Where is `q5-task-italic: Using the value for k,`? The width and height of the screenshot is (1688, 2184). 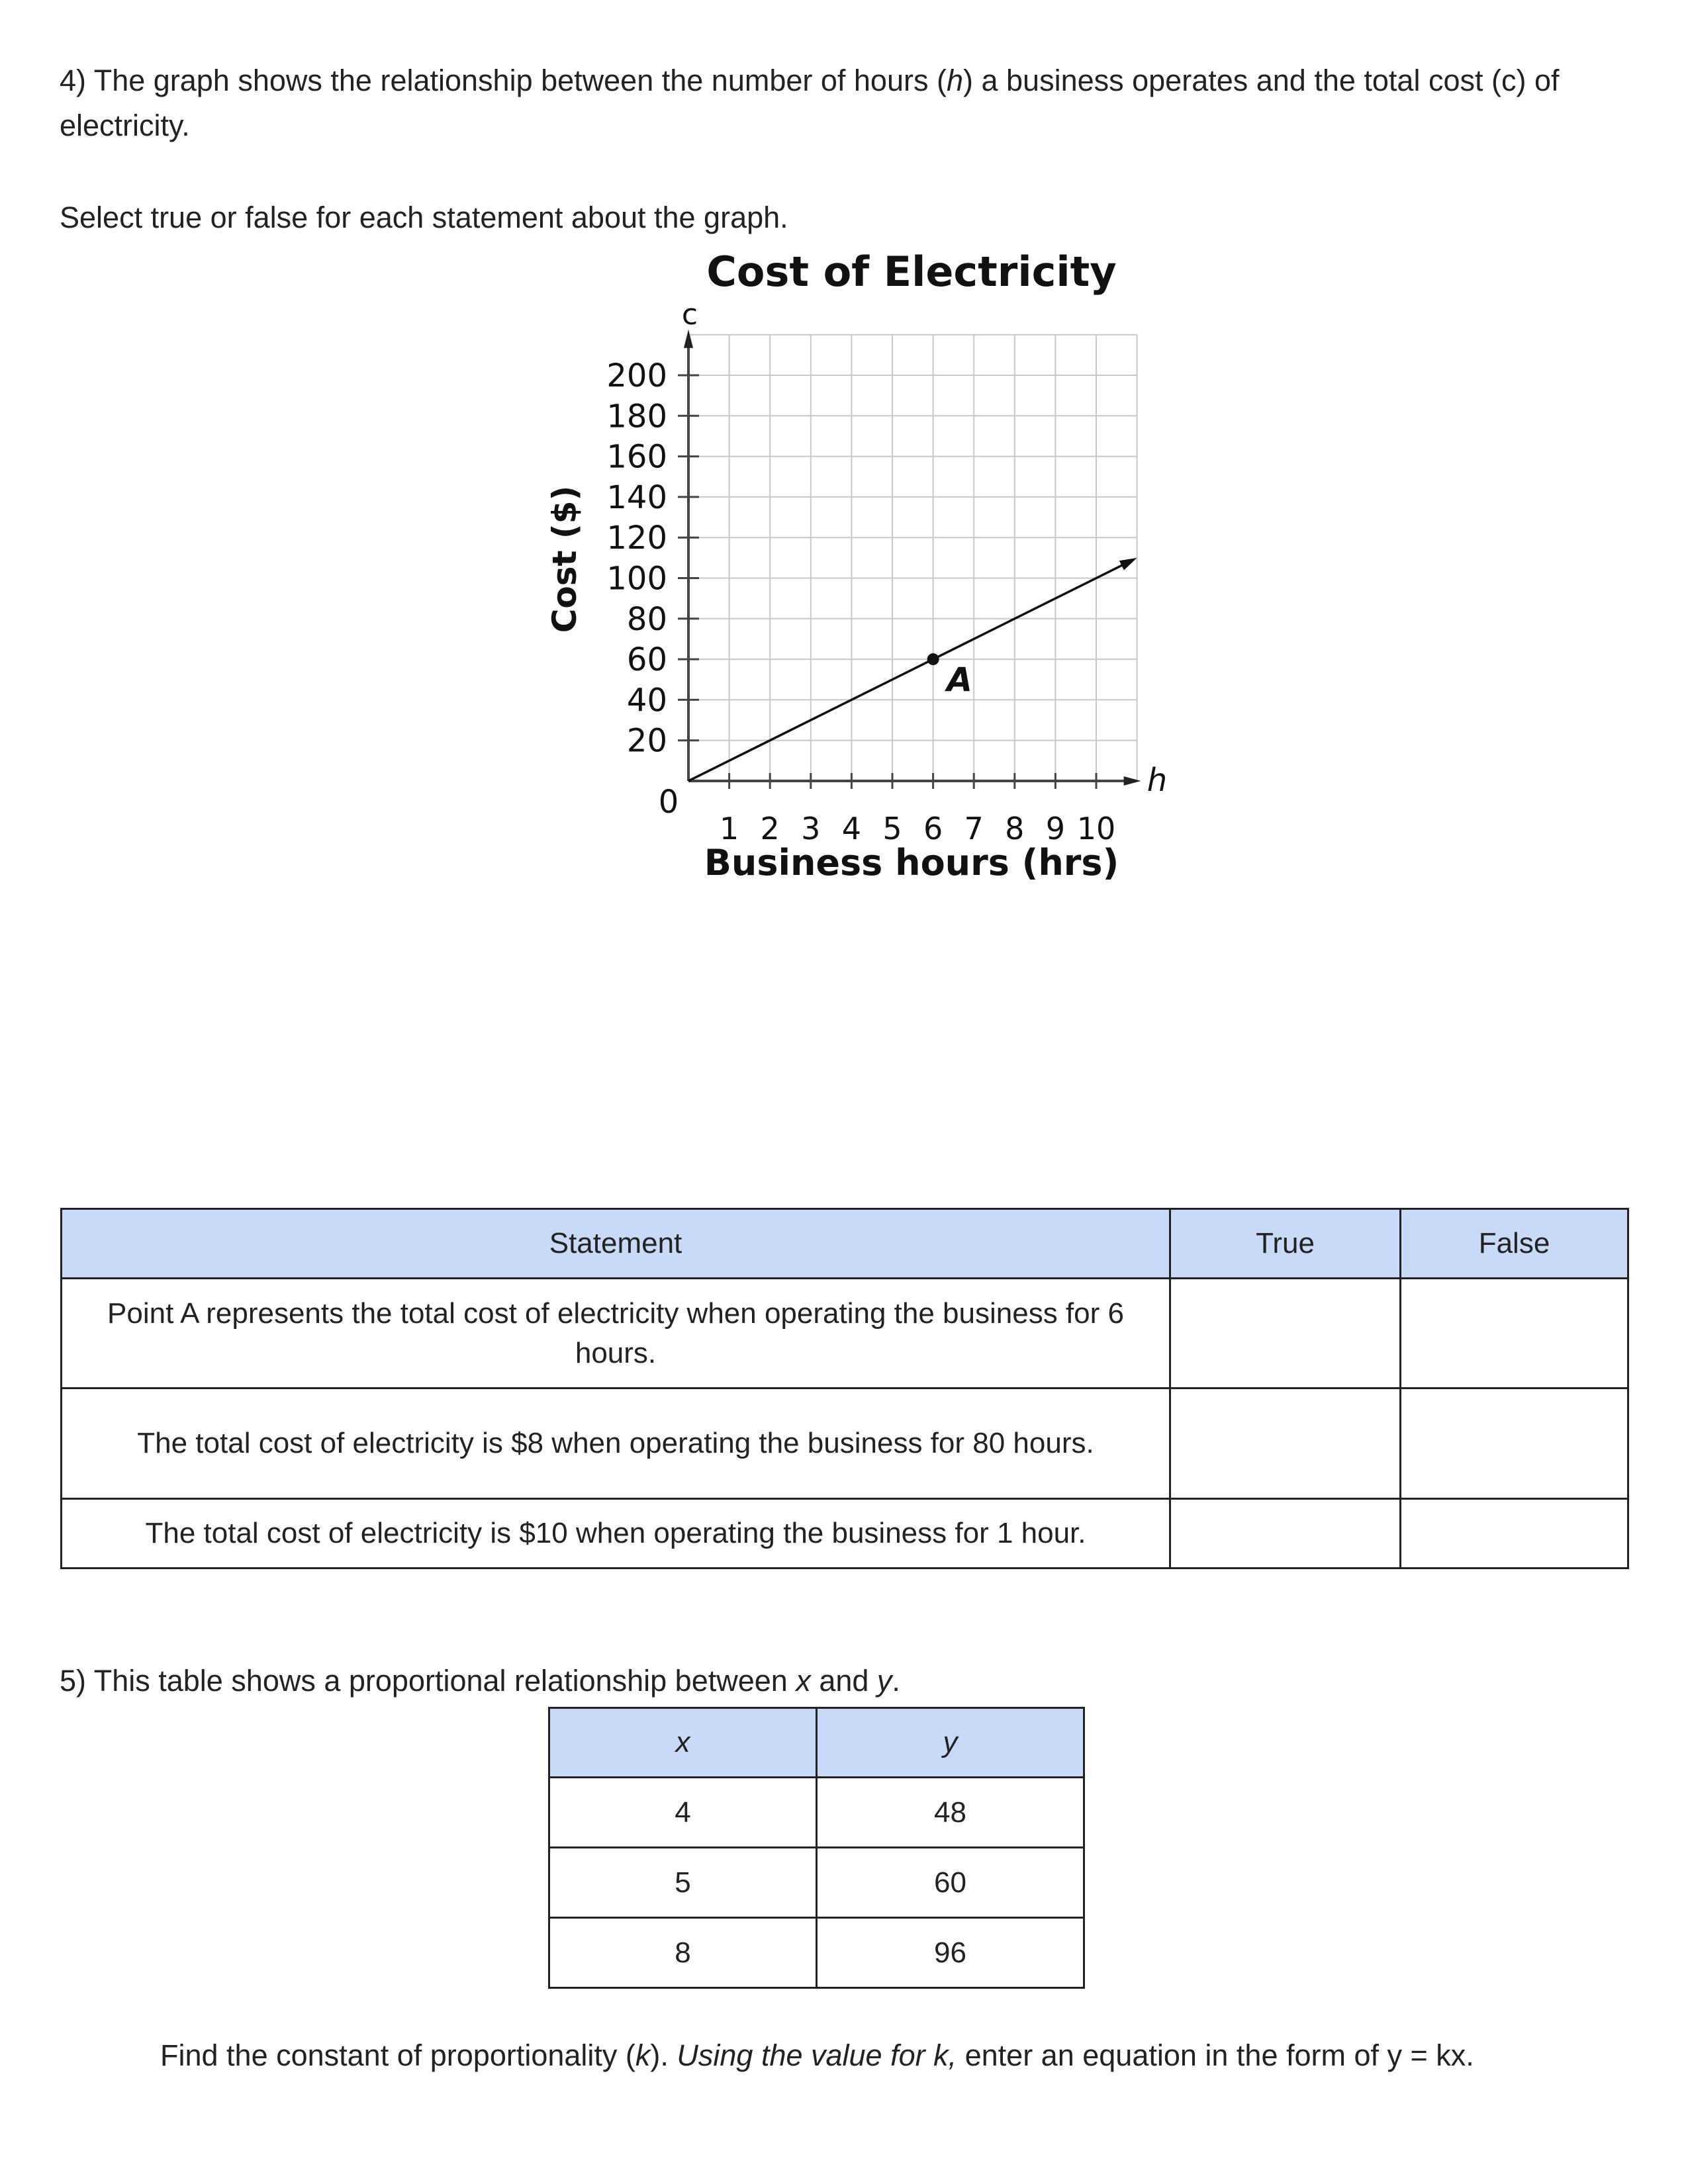 q5-task-italic: Using the value for k, is located at coordinates (817, 2055).